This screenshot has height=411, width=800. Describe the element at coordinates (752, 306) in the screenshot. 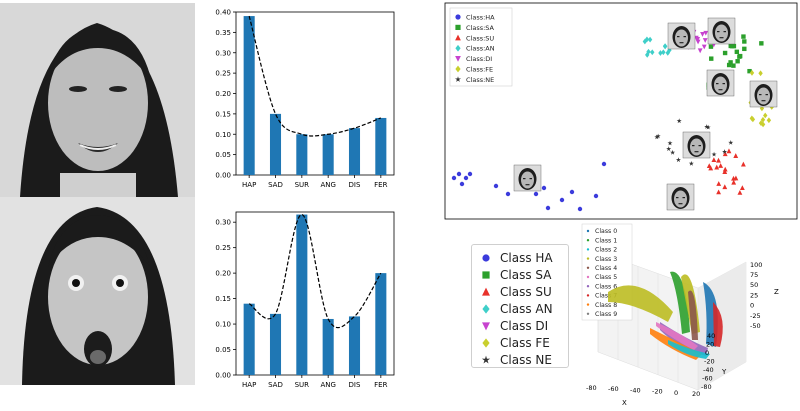

I see `z-tick-label: 0` at that location.